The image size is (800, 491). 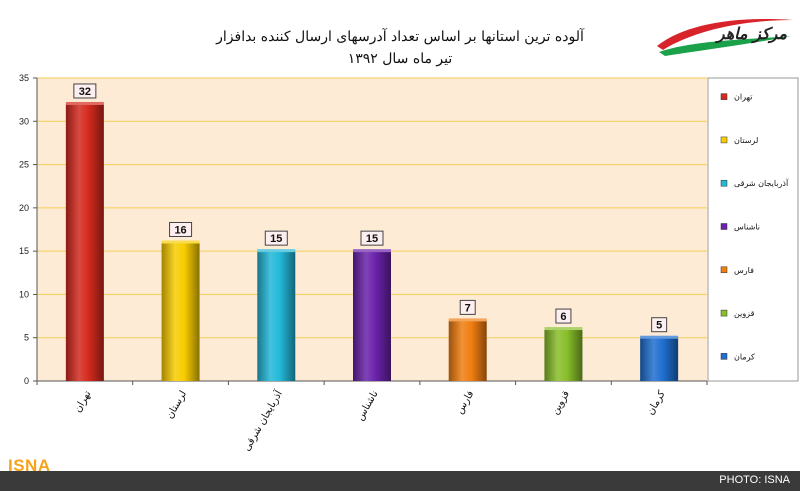 What do you see at coordinates (26, 338) in the screenshot?
I see `y-tick-label: 5` at bounding box center [26, 338].